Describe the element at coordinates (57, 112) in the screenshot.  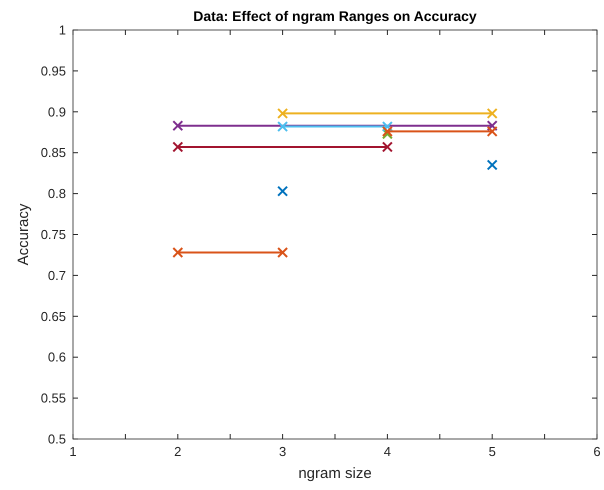
I see `y-tick-label: 0.9` at that location.